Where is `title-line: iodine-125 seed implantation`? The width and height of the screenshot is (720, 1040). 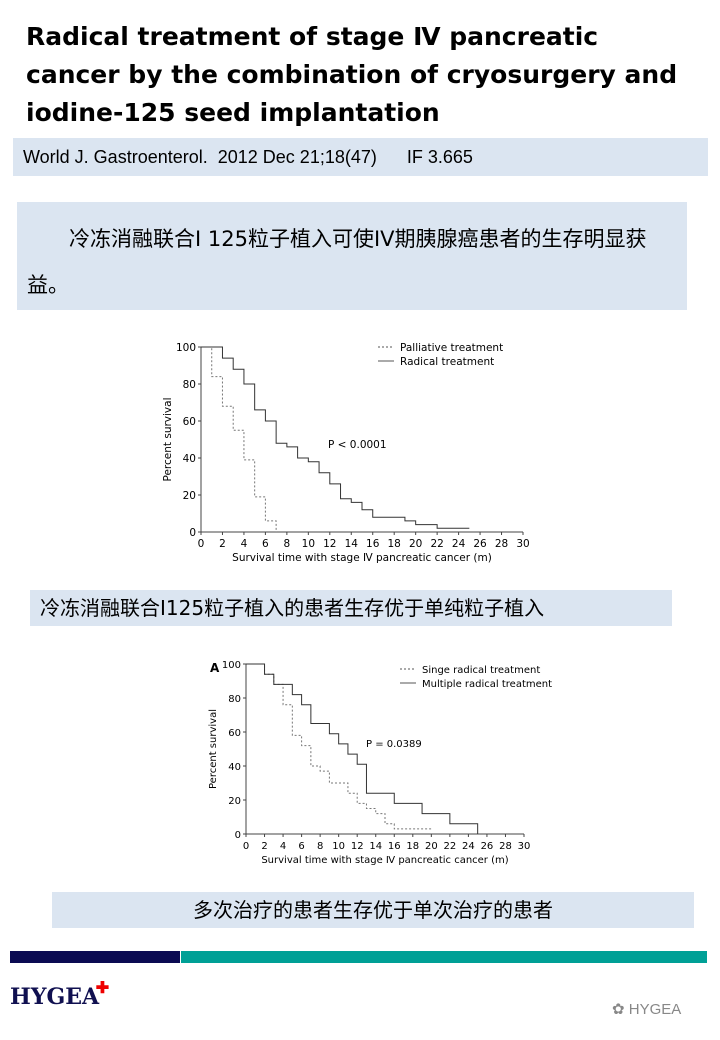 title-line: iodine-125 seed implantation is located at coordinates (233, 112).